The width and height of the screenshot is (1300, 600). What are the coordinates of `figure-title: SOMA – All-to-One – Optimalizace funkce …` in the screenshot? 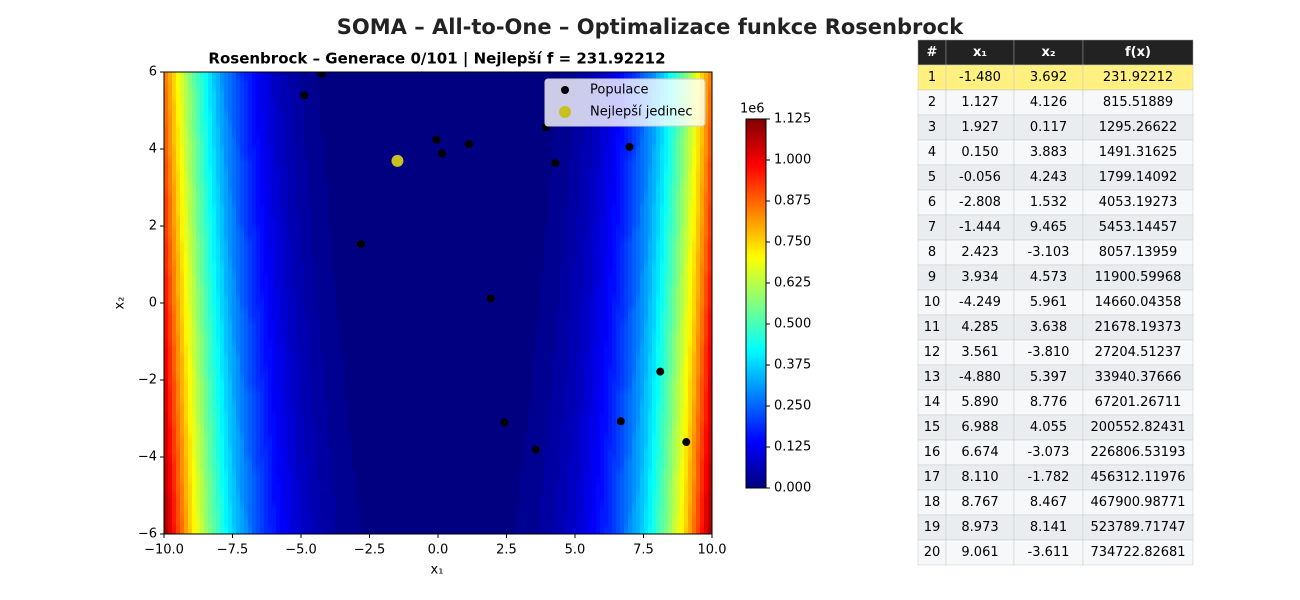 It's located at (650, 27).